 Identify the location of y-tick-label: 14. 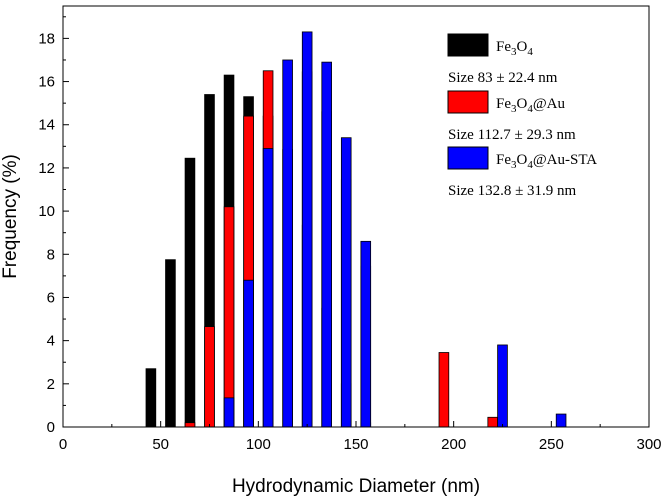
(46, 125).